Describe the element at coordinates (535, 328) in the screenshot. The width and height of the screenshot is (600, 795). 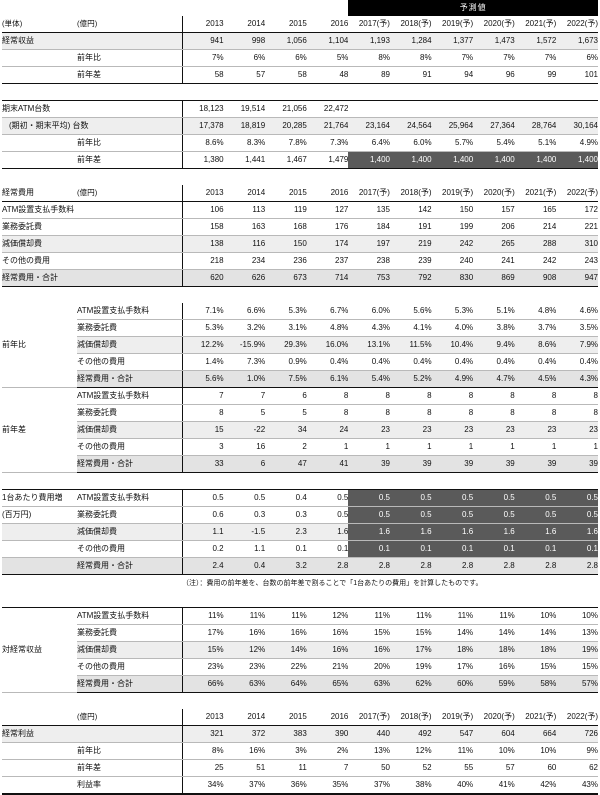
I see `cell: 3.7%` at that location.